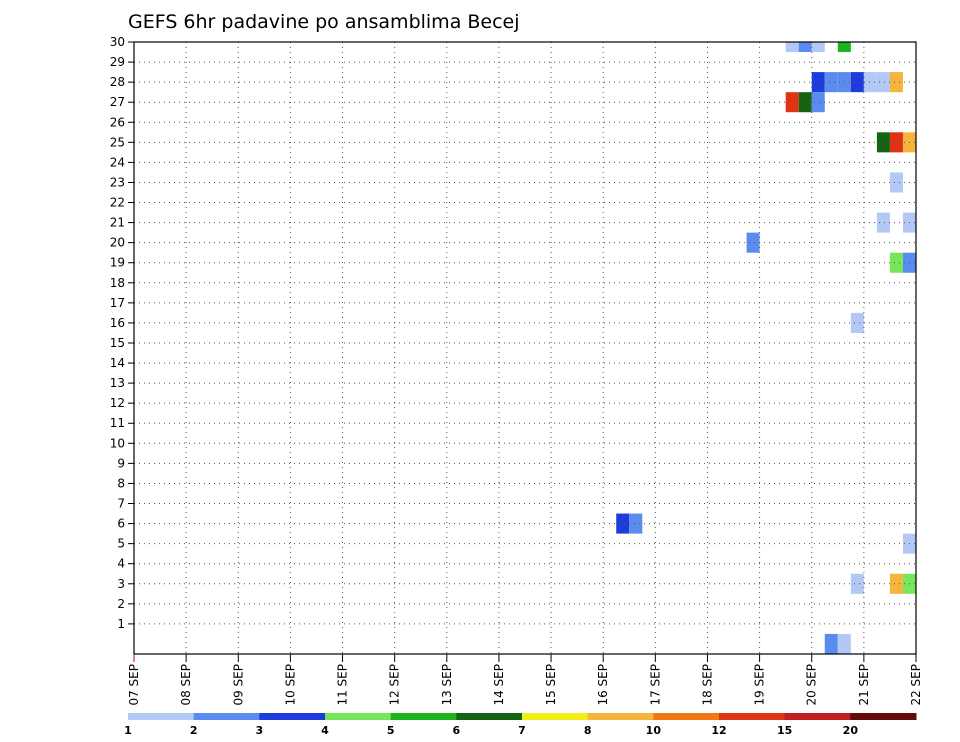 The image size is (960, 742). Describe the element at coordinates (290, 685) in the screenshot. I see `x-tick-label: 10 SEP` at that location.